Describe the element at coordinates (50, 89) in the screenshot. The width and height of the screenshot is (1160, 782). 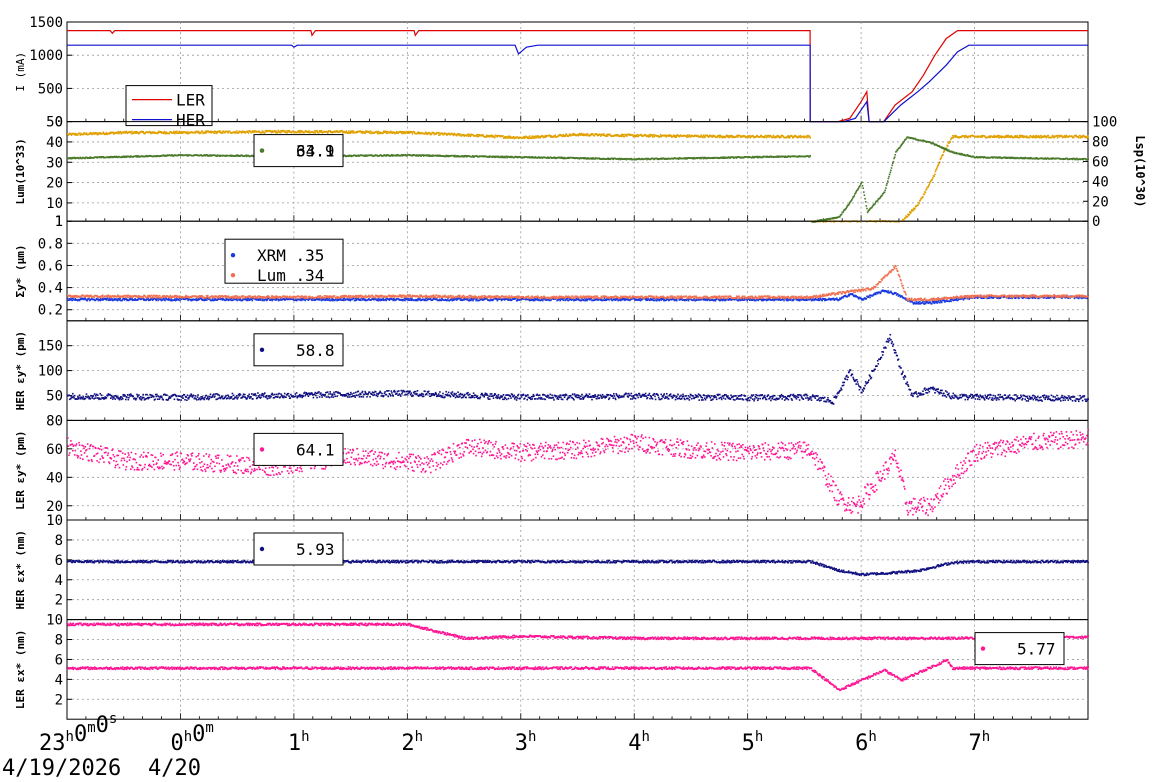
I see `y-tick-label: 500` at that location.